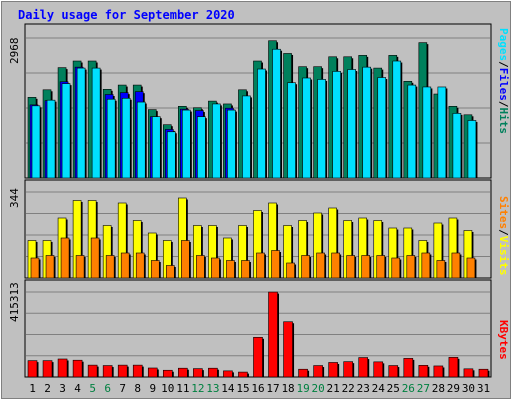 This screenshot has height=400, width=512. What do you see at coordinates (137, 388) in the screenshot?
I see `day-label-8: 8` at bounding box center [137, 388].